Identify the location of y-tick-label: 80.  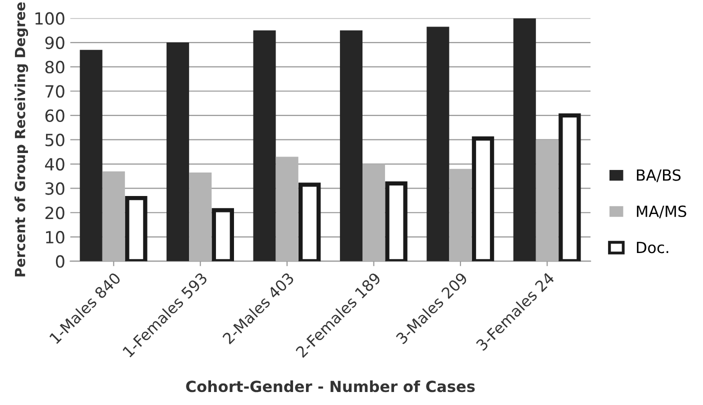
(54, 67).